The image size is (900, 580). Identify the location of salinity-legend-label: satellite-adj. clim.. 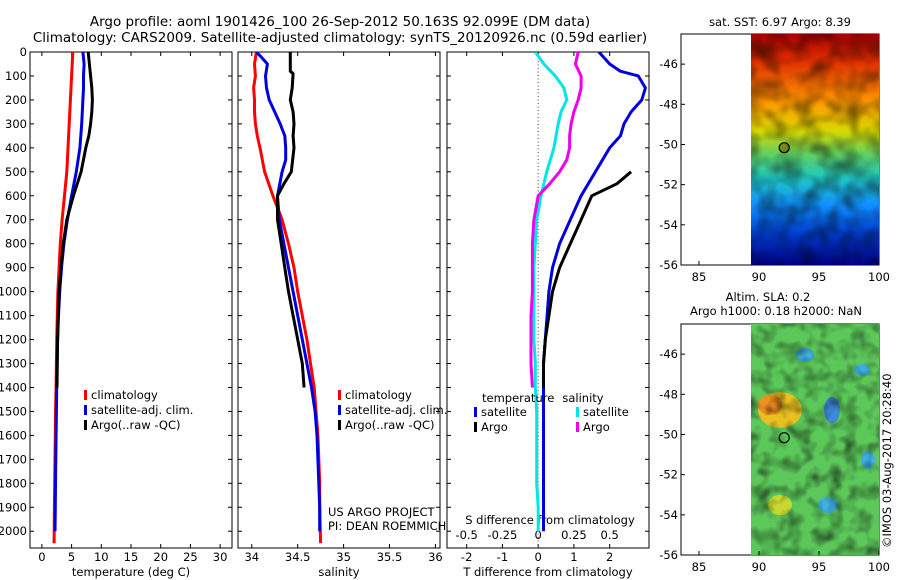
(396, 410).